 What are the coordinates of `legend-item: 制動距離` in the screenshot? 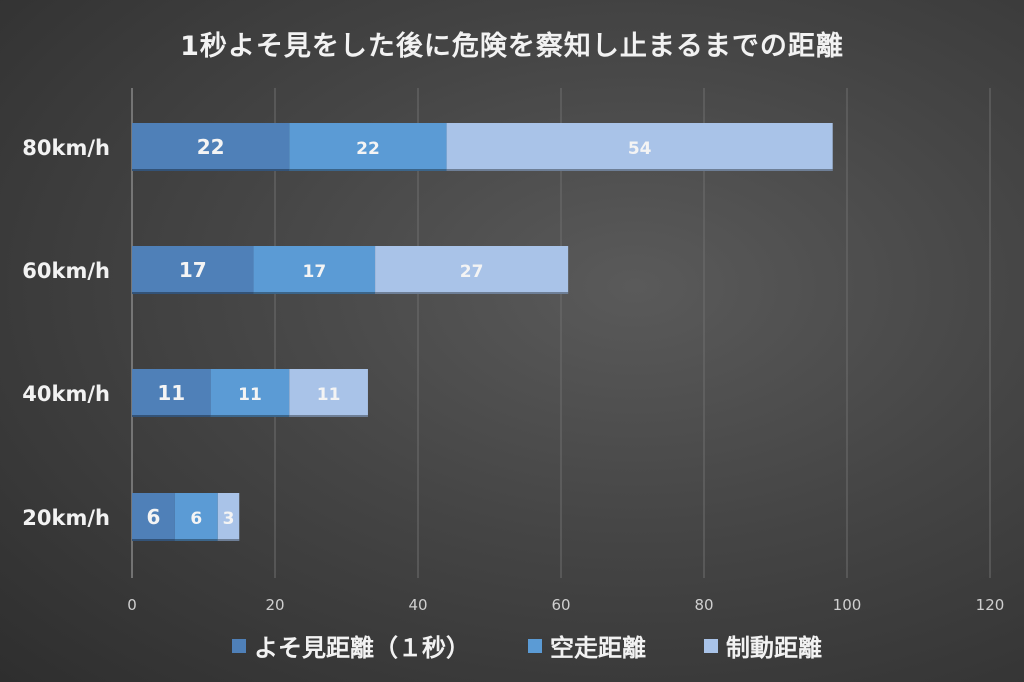 It's located at (763, 645).